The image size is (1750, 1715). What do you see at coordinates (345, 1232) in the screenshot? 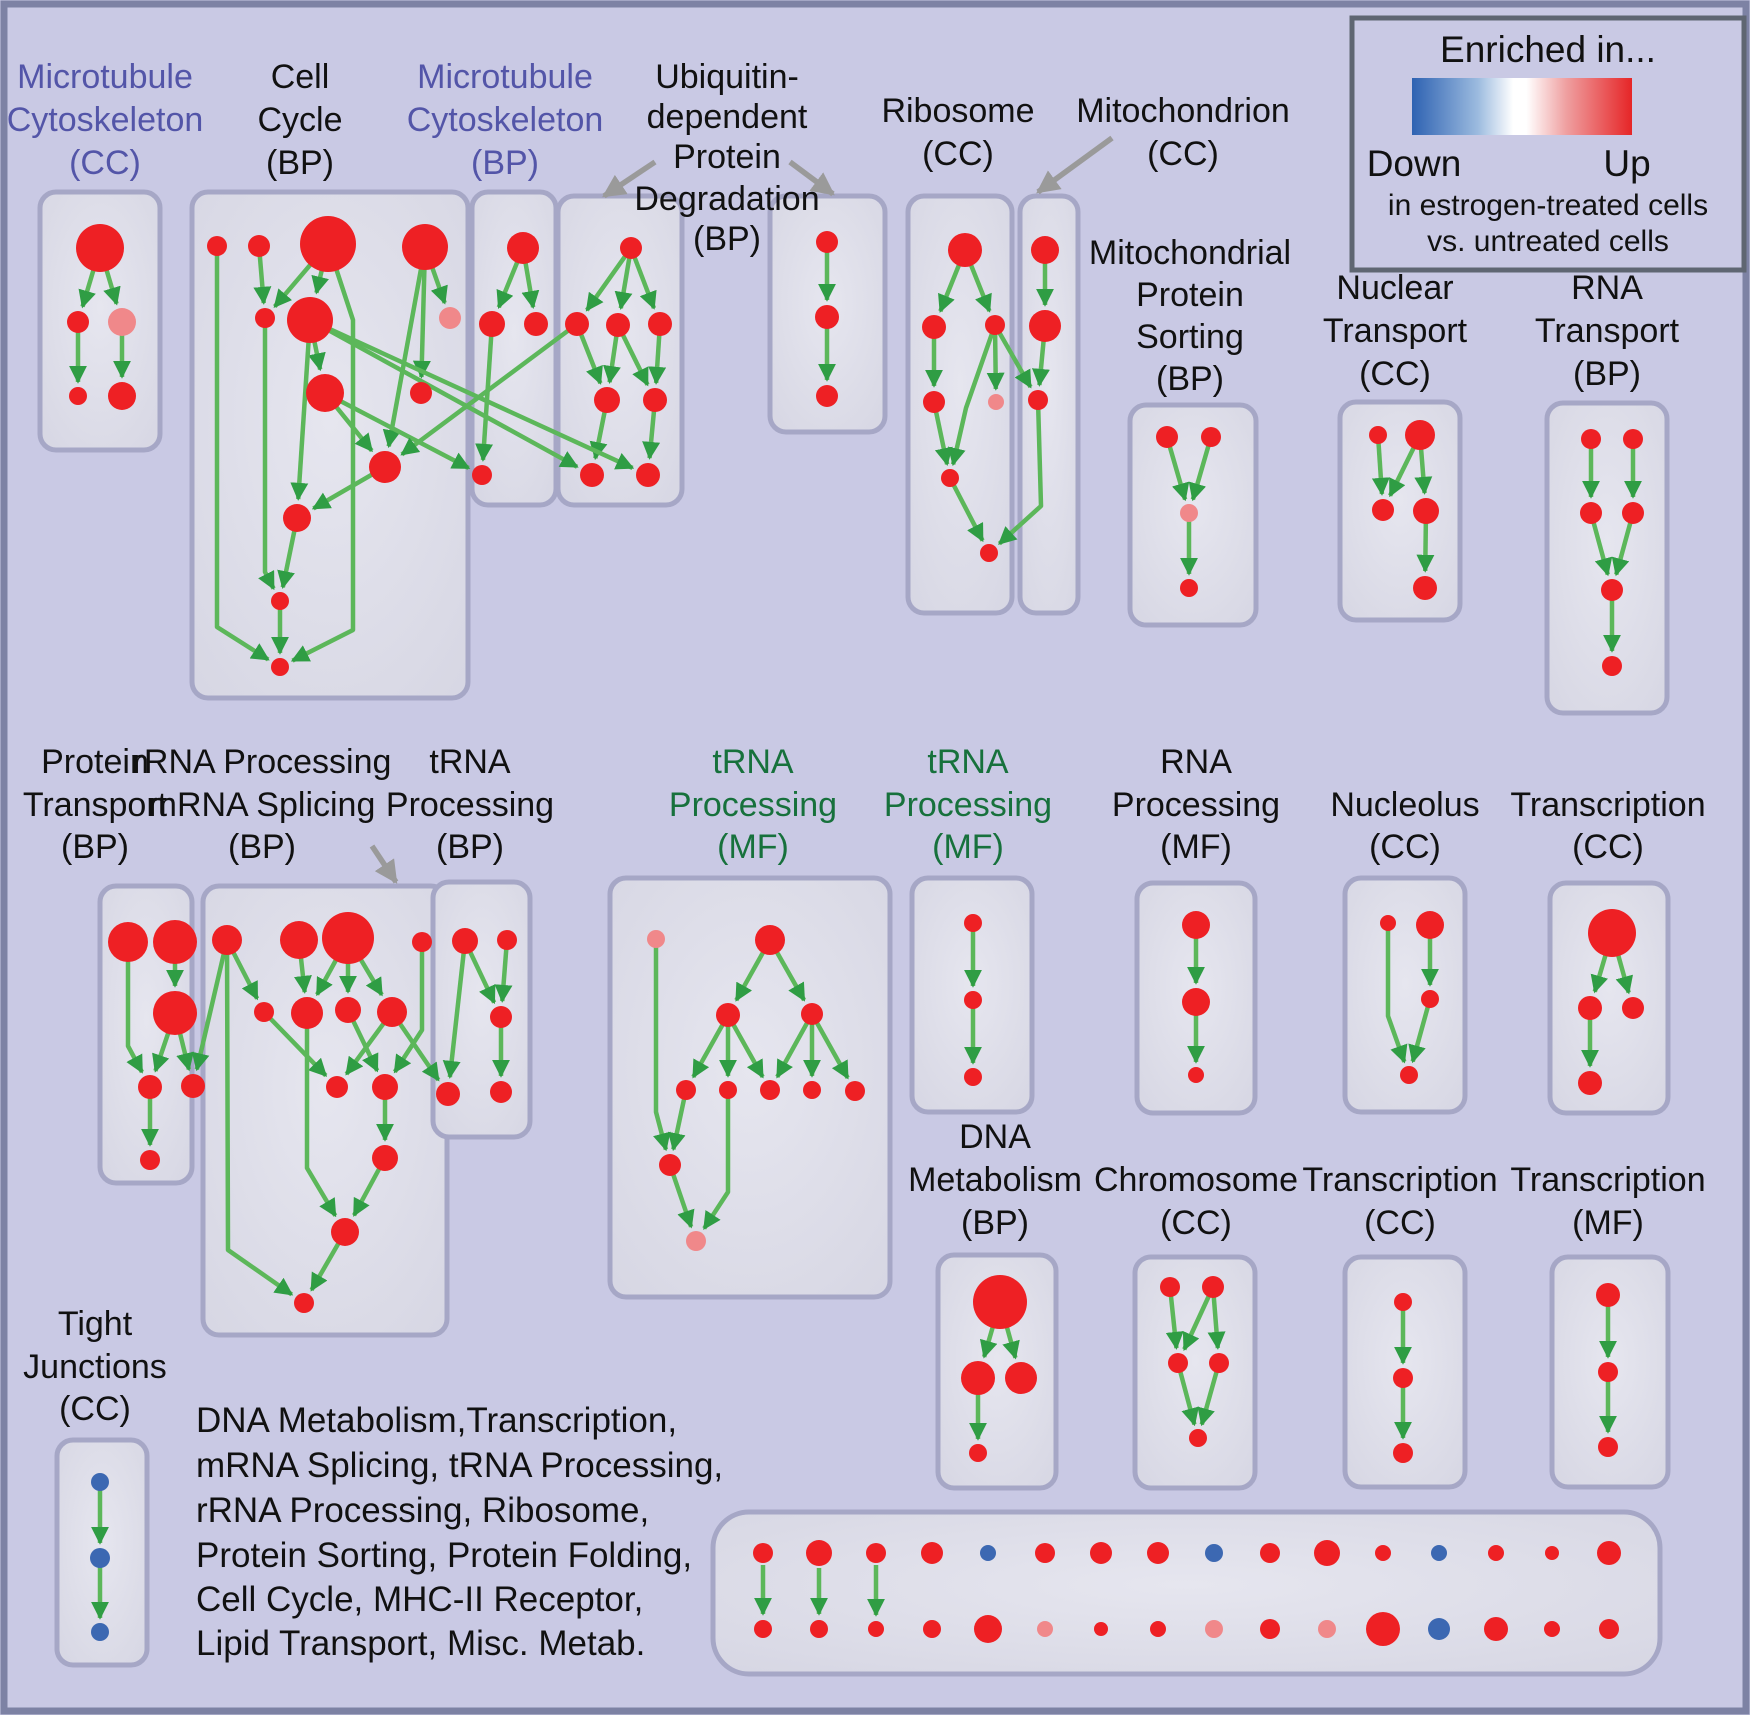
I see `node-q12` at bounding box center [345, 1232].